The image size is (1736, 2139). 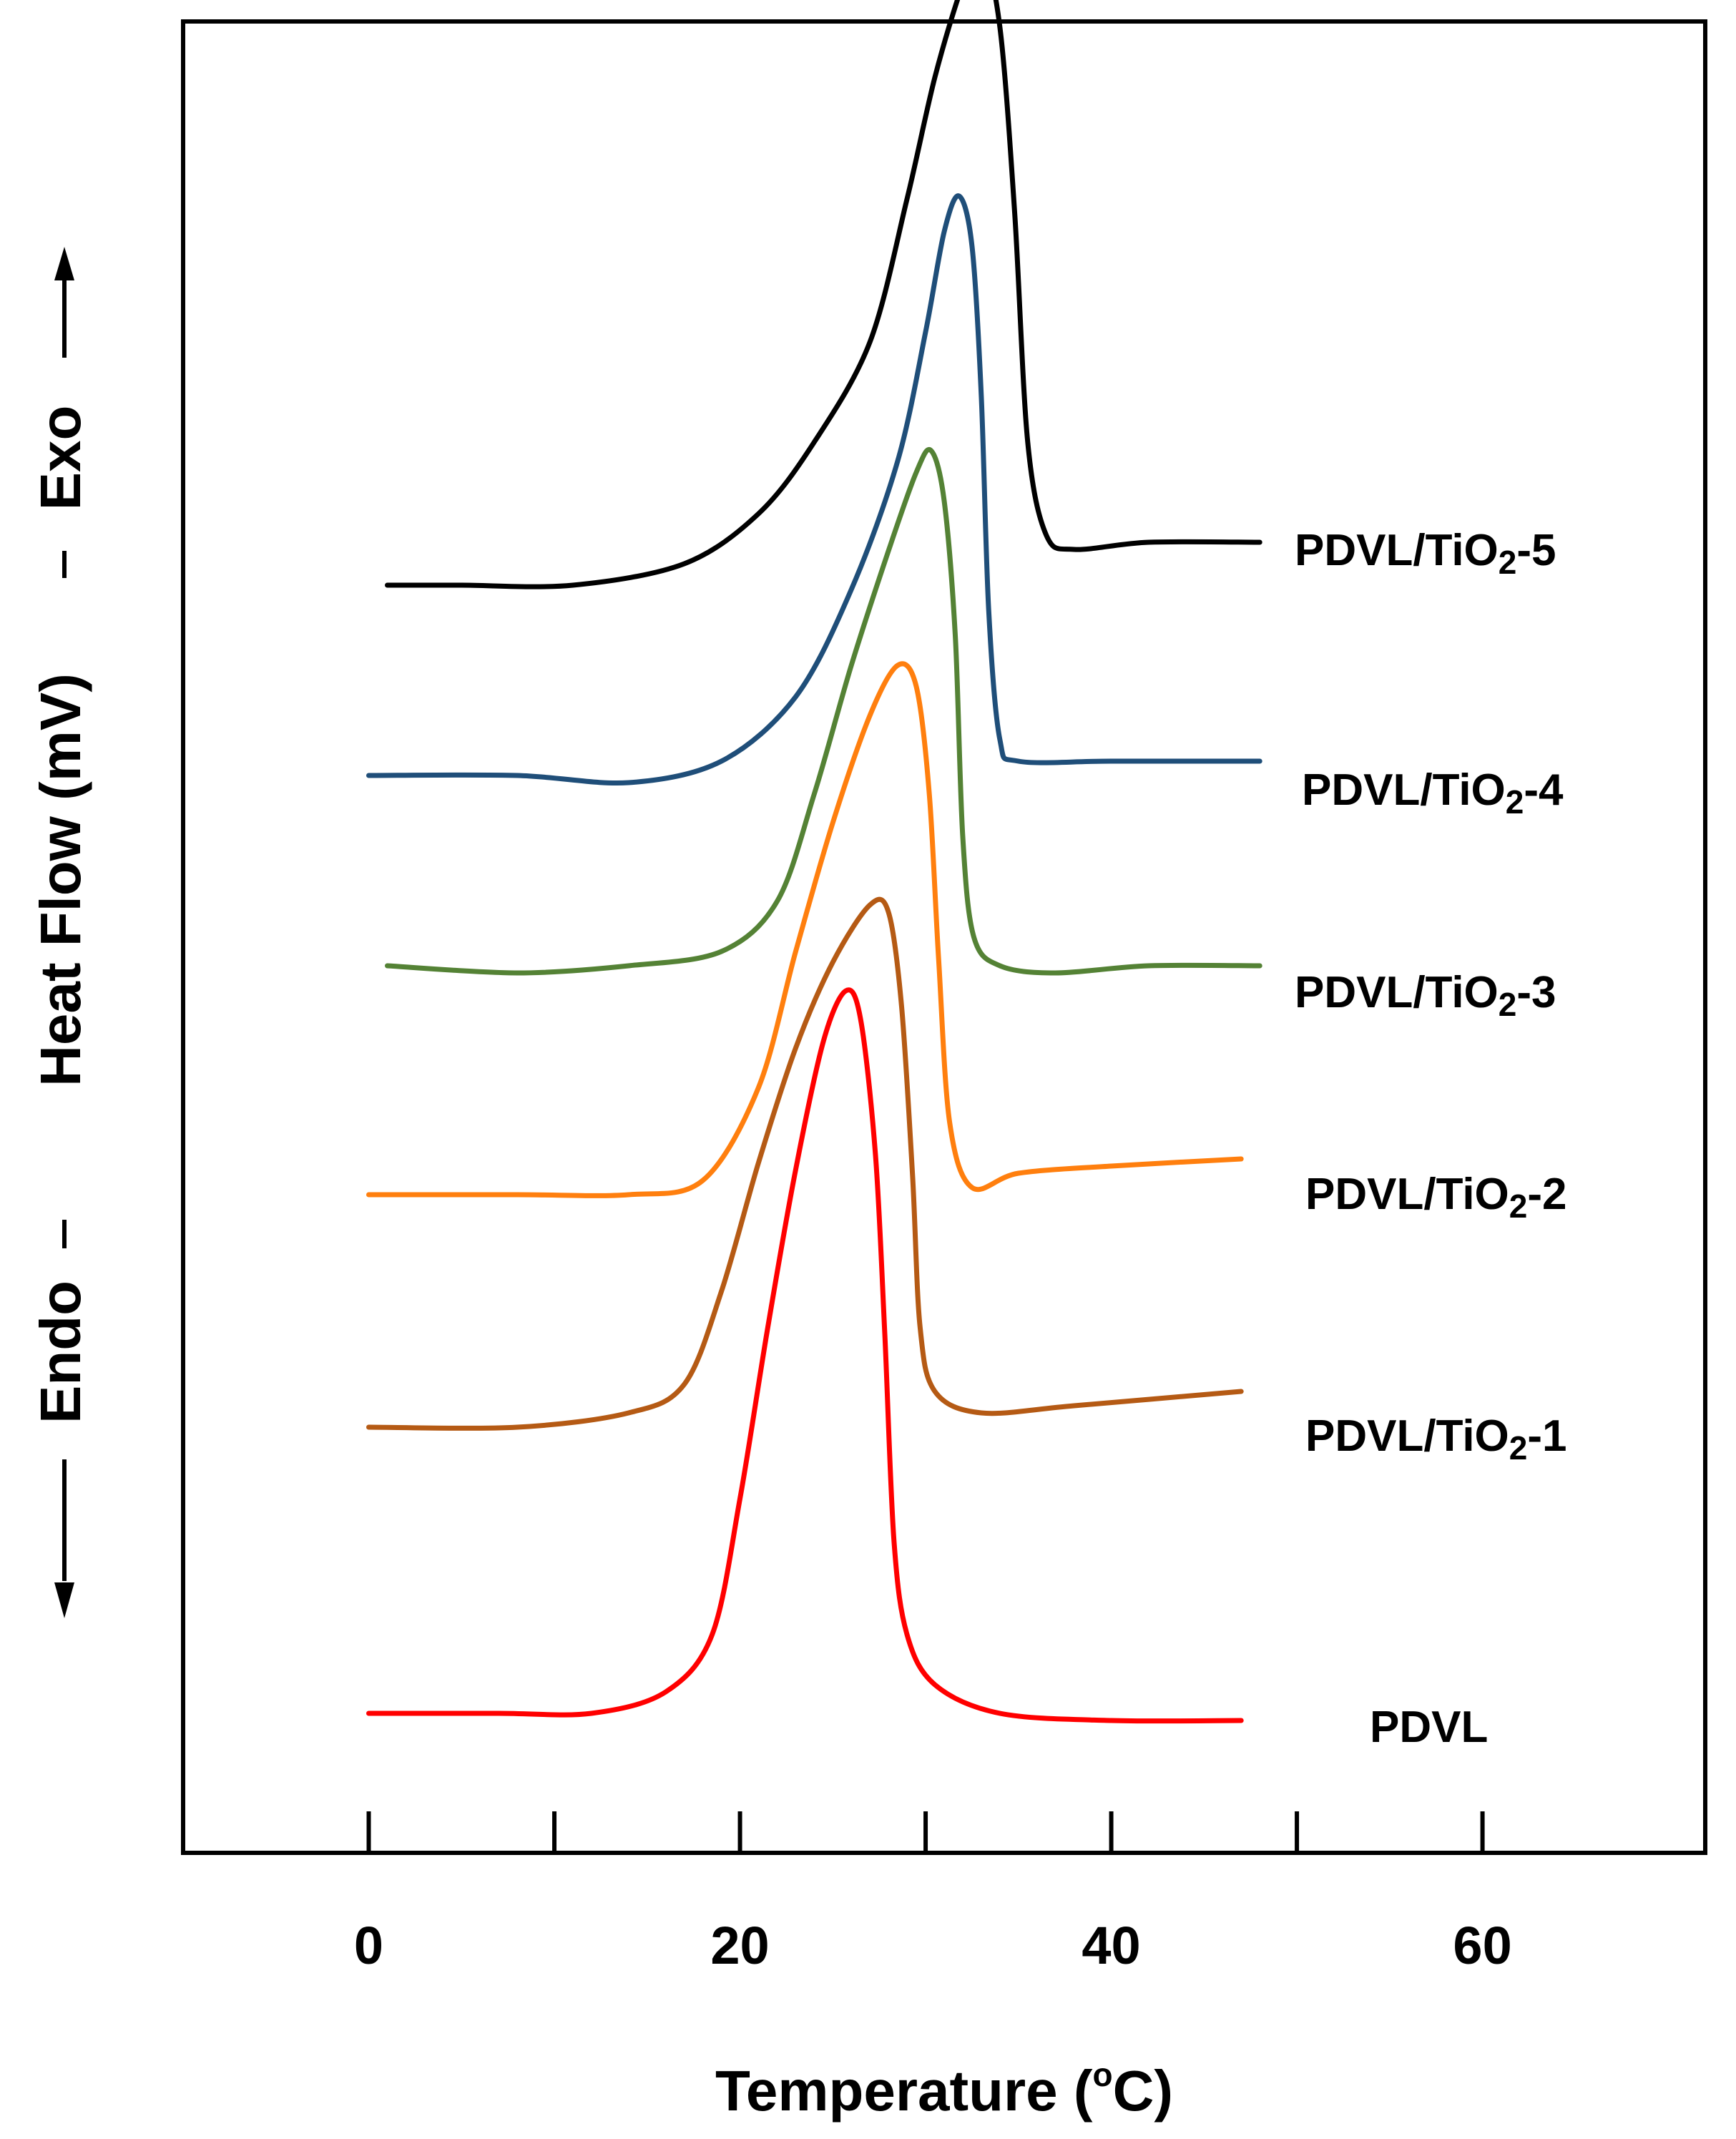 I want to click on series-label: PDVL/TiO2-2, so click(x=1436, y=1197).